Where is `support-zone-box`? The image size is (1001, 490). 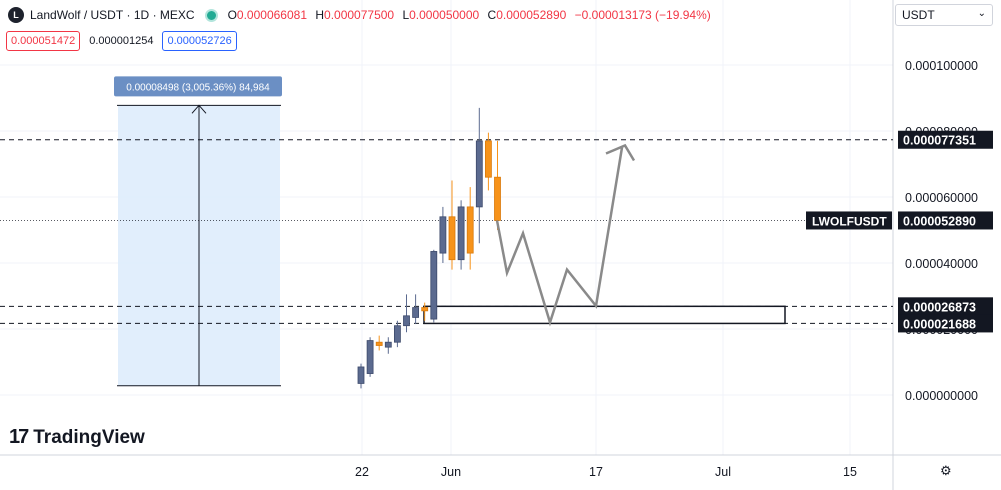 support-zone-box is located at coordinates (604, 315).